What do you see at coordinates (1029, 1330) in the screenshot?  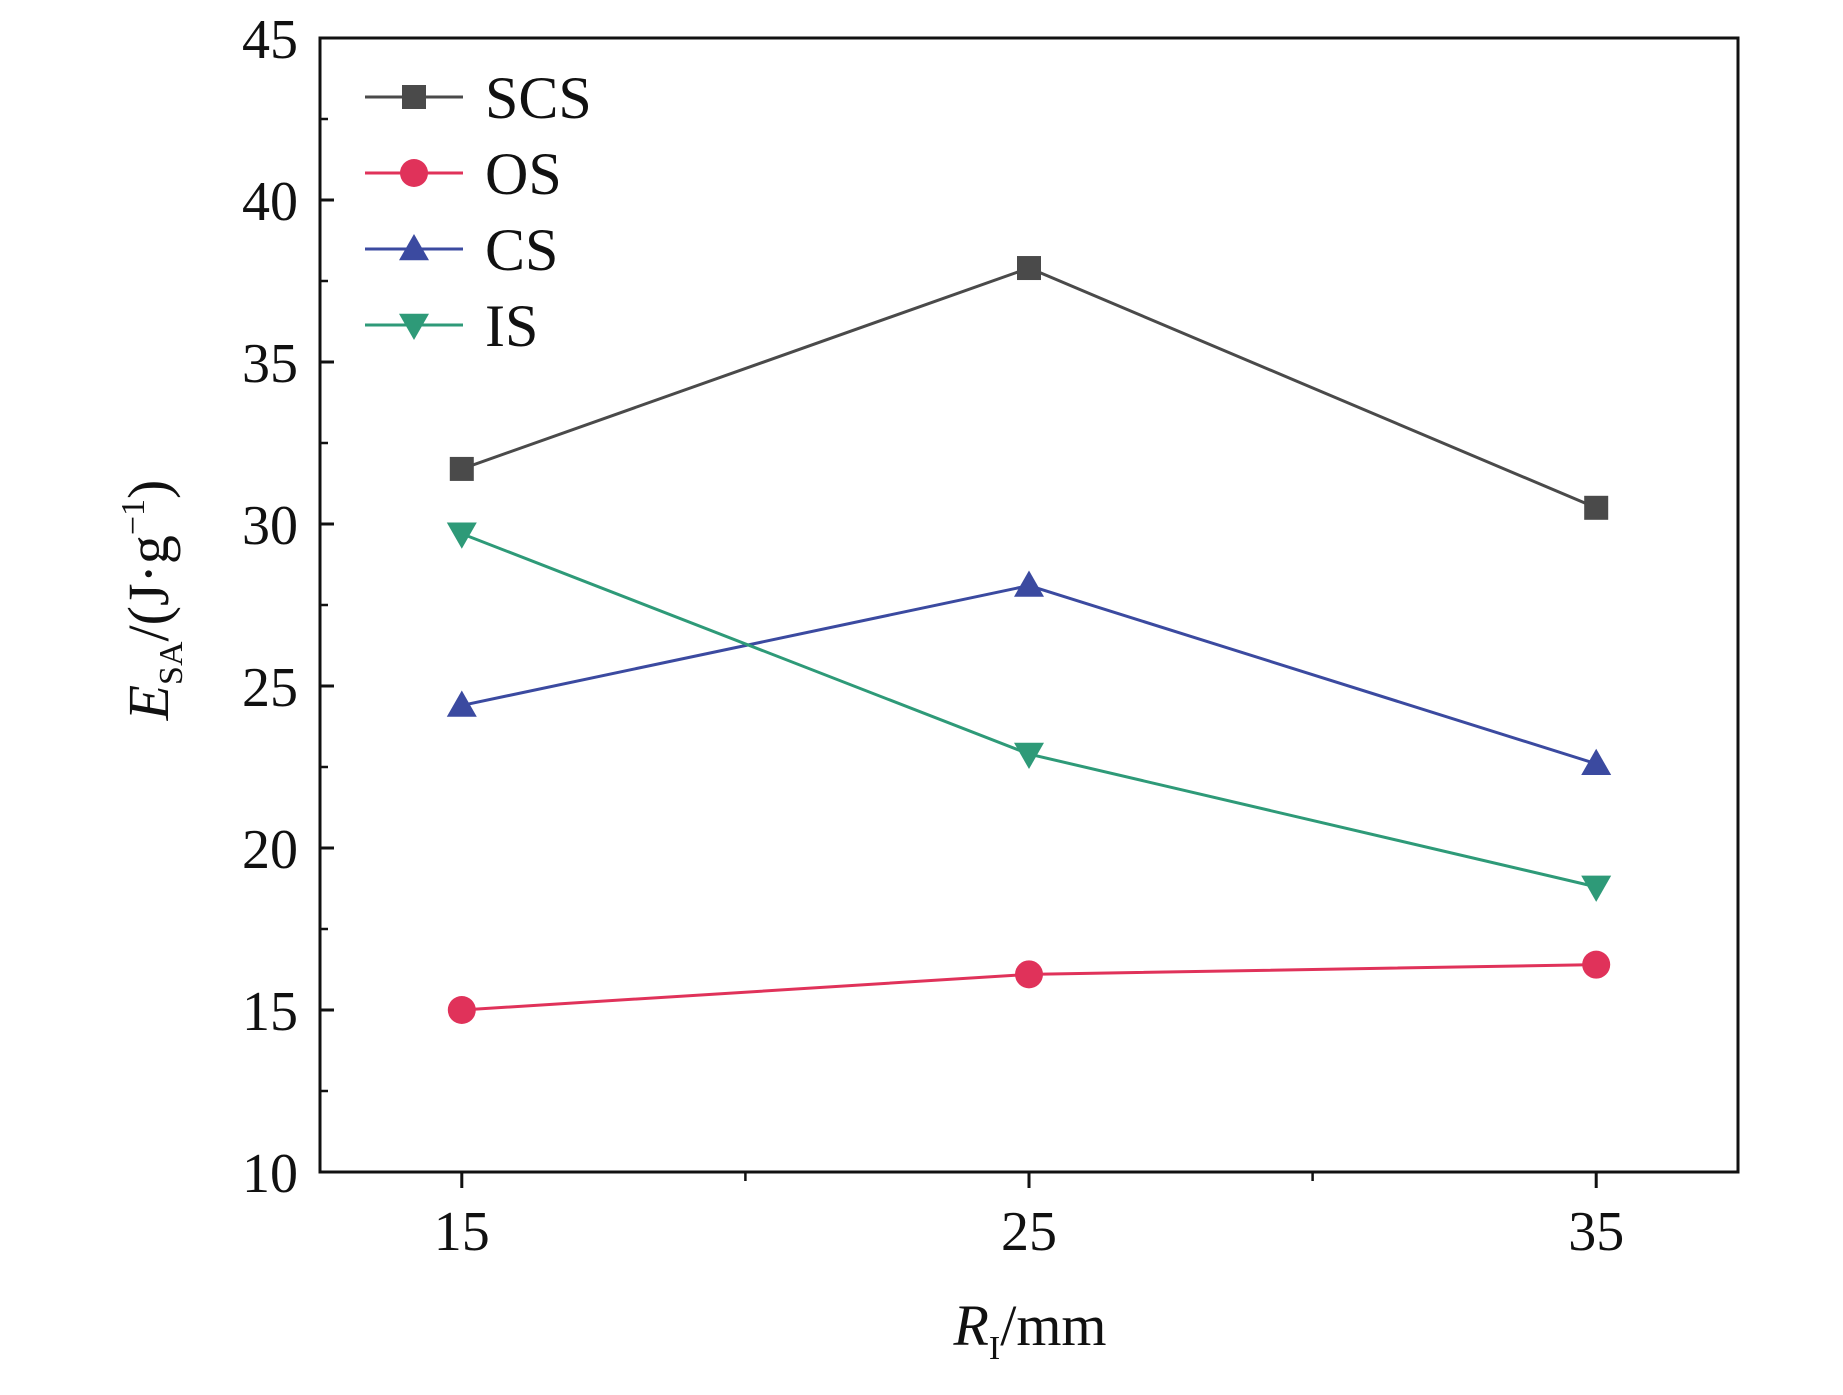 I see `x-axis-title: RI/mm` at bounding box center [1029, 1330].